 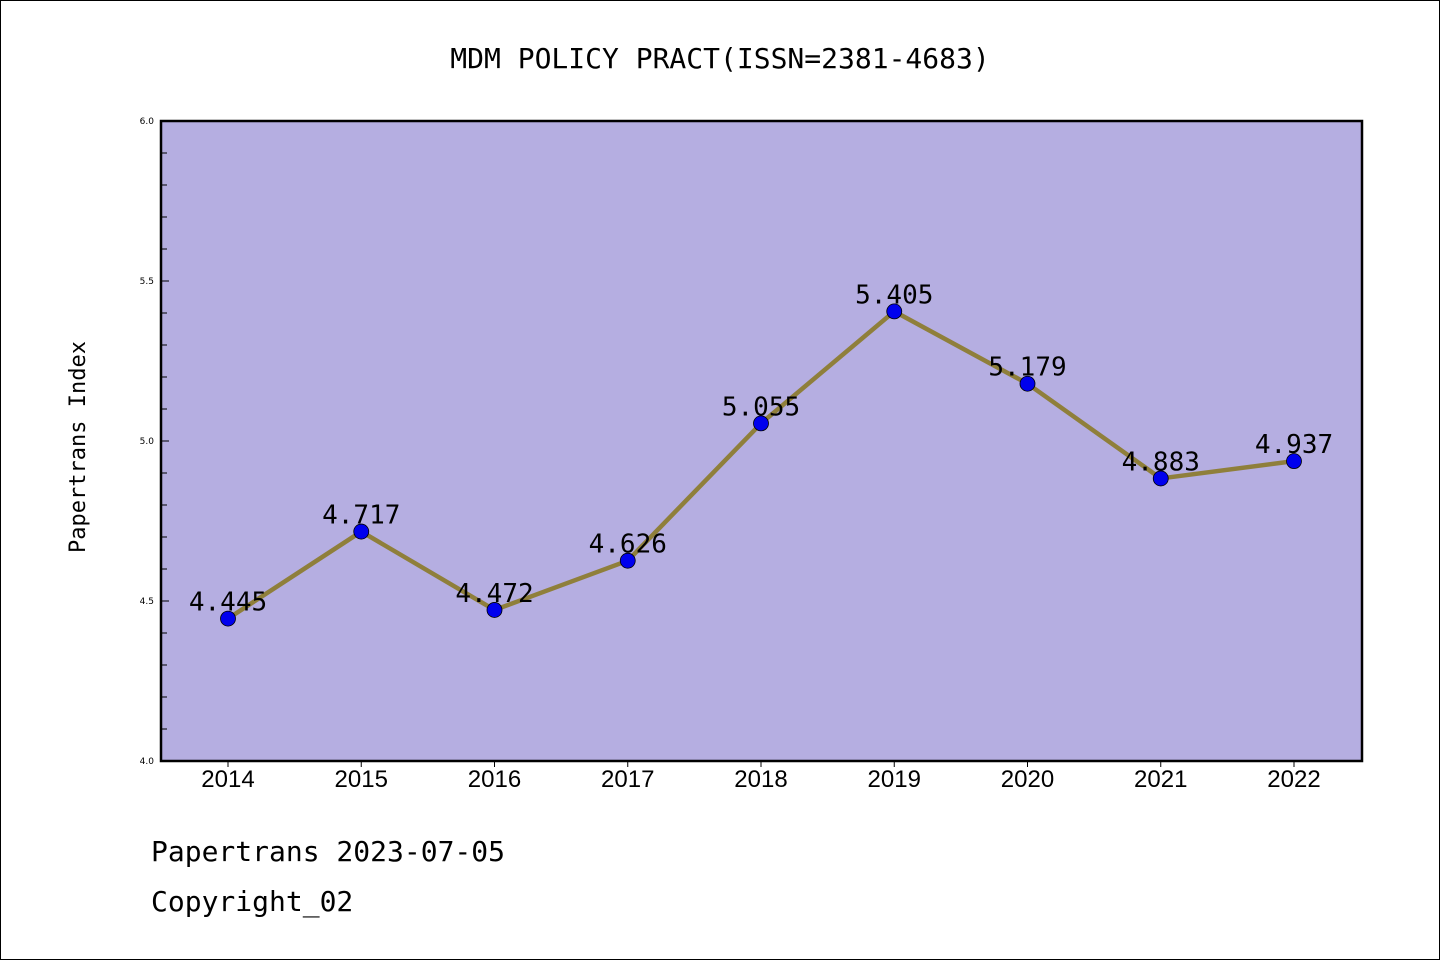 I want to click on y-axis-label: Papertrans Index, so click(x=78, y=447).